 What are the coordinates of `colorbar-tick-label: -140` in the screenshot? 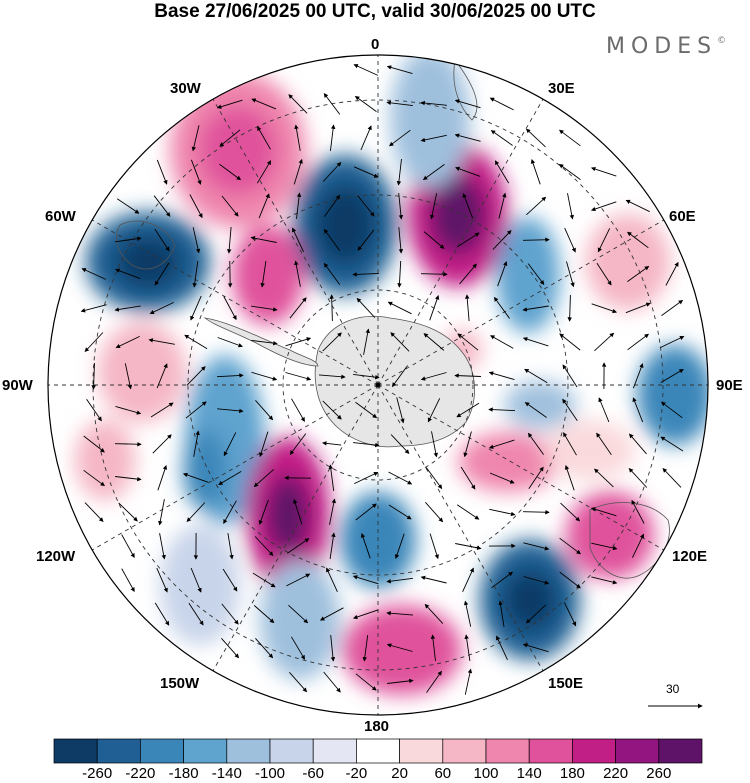 It's located at (226, 773).